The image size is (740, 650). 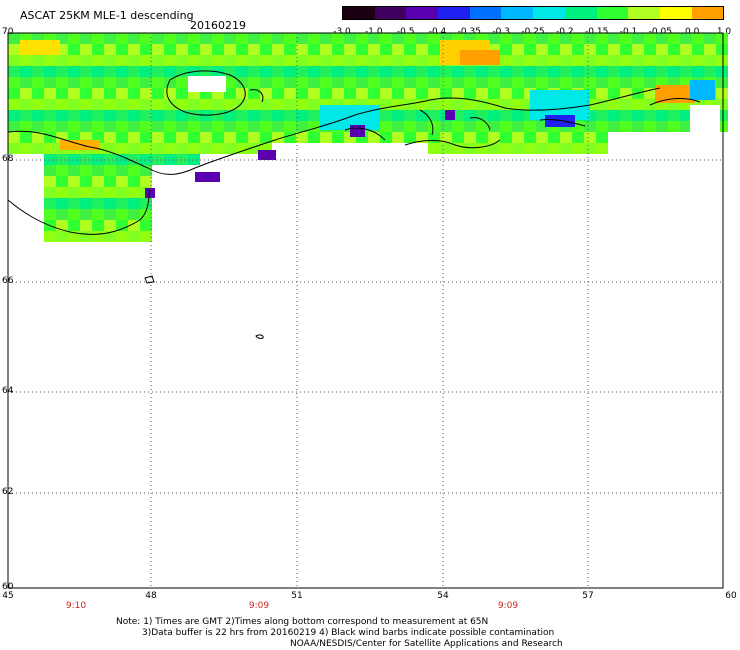 I want to click on longitude-label: 60, so click(x=731, y=596).